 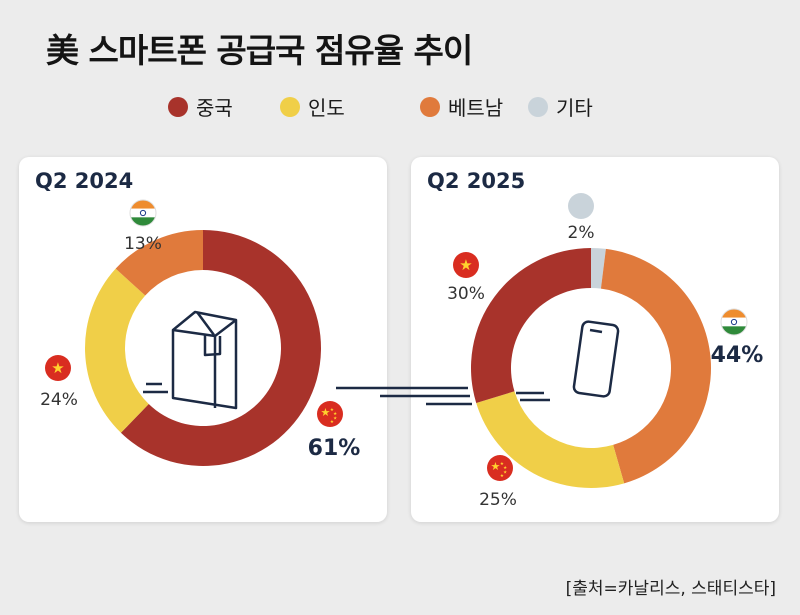 What do you see at coordinates (568, 361) in the screenshot?
I see `smartphone-icon` at bounding box center [568, 361].